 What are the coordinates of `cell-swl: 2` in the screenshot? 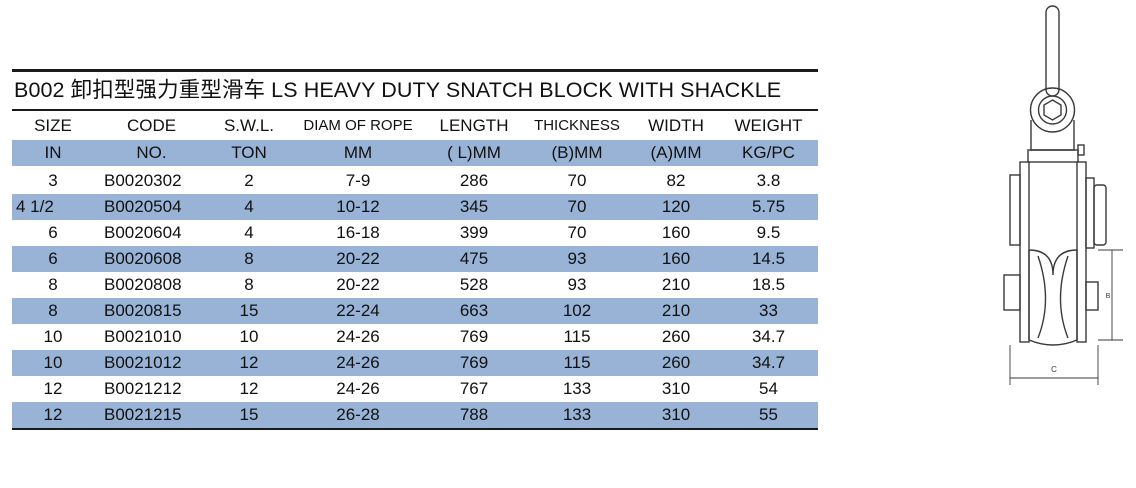 It's located at (249, 180).